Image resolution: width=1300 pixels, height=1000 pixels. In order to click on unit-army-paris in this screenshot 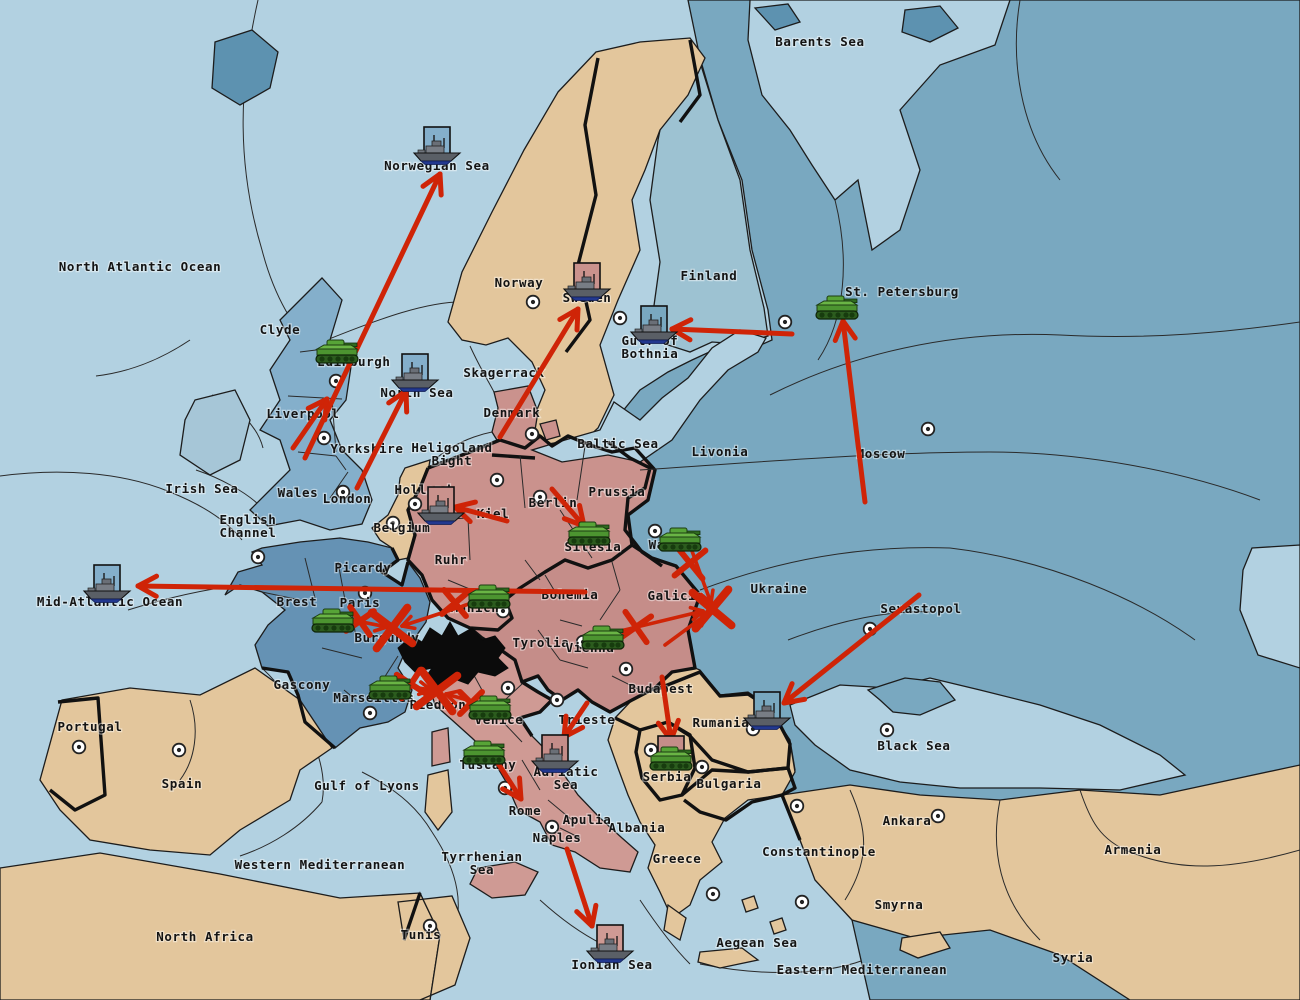, I will do `click(333, 620)`.